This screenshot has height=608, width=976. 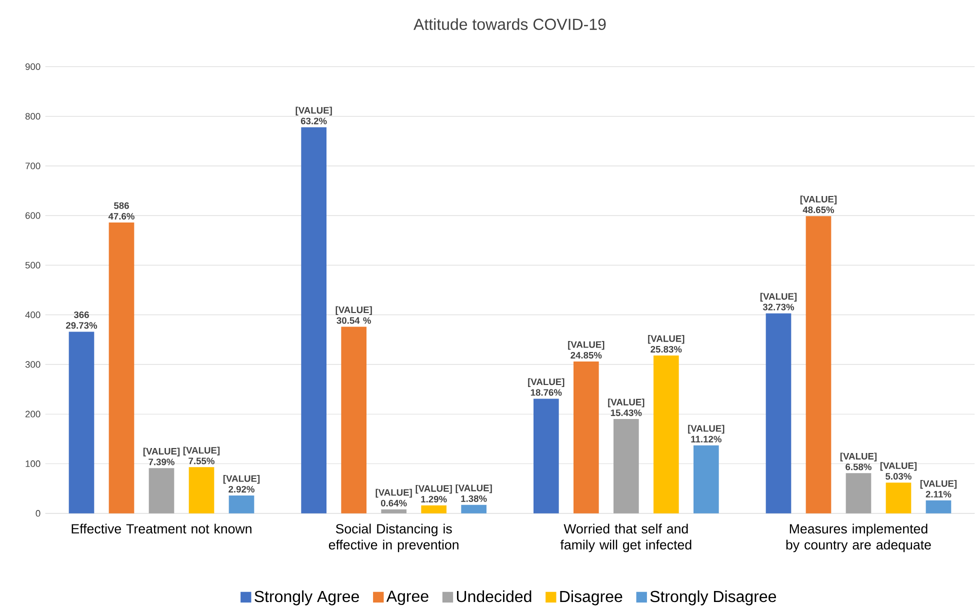 I want to click on legend-label: Undecided, so click(x=494, y=596).